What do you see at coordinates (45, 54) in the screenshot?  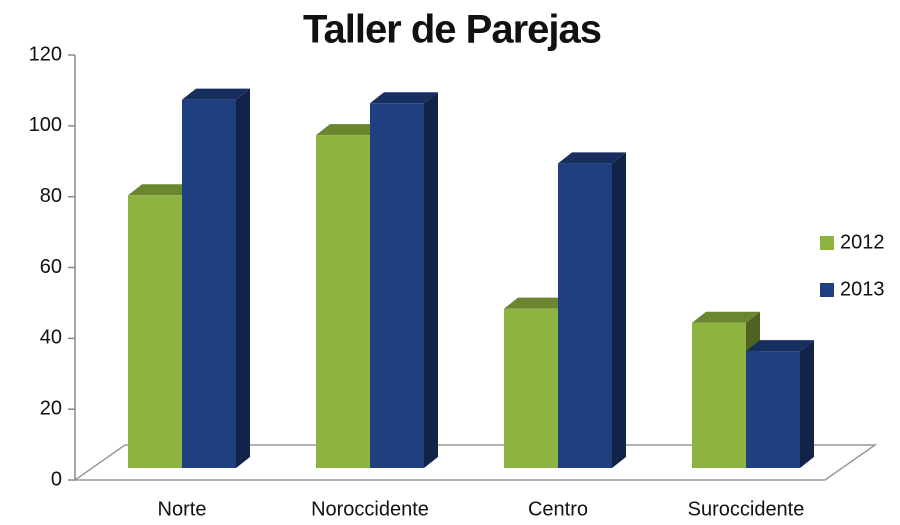 I see `y-tick-label: 120` at bounding box center [45, 54].